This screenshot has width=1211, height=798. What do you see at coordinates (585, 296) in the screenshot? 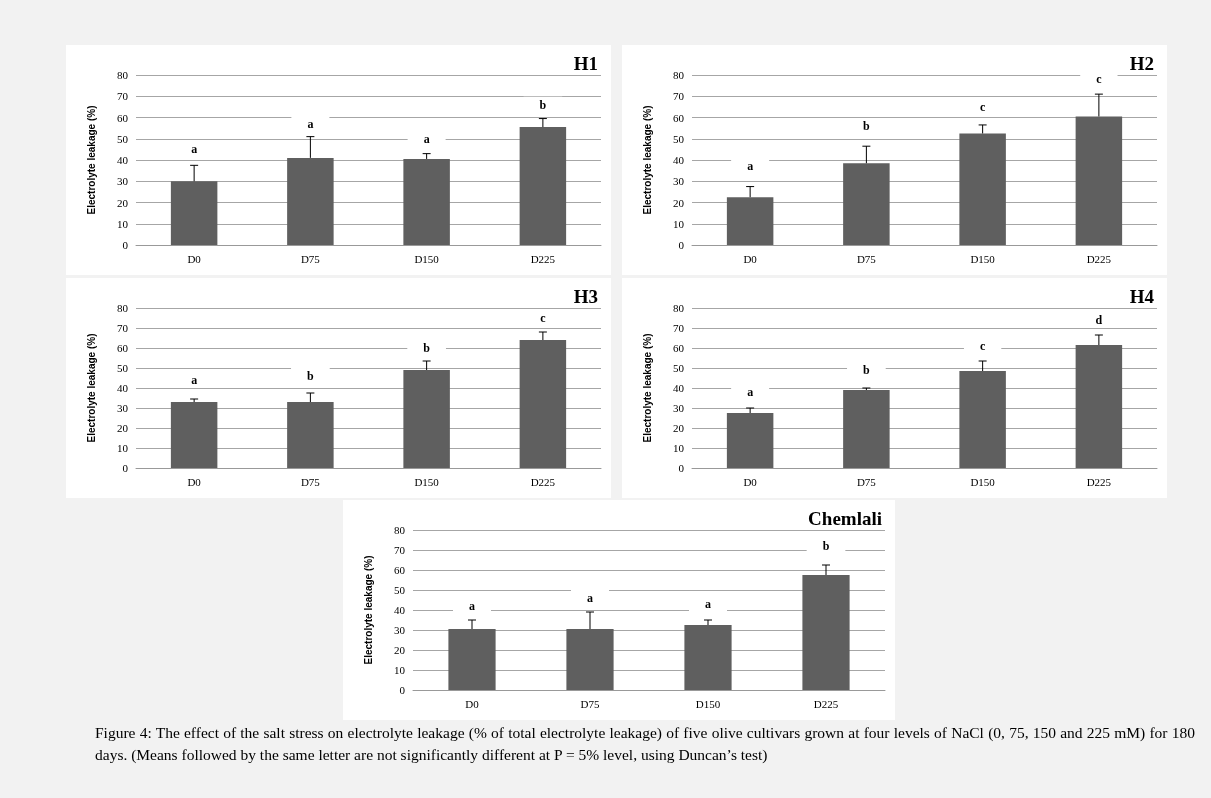
I see `chart-title: H3` at bounding box center [585, 296].